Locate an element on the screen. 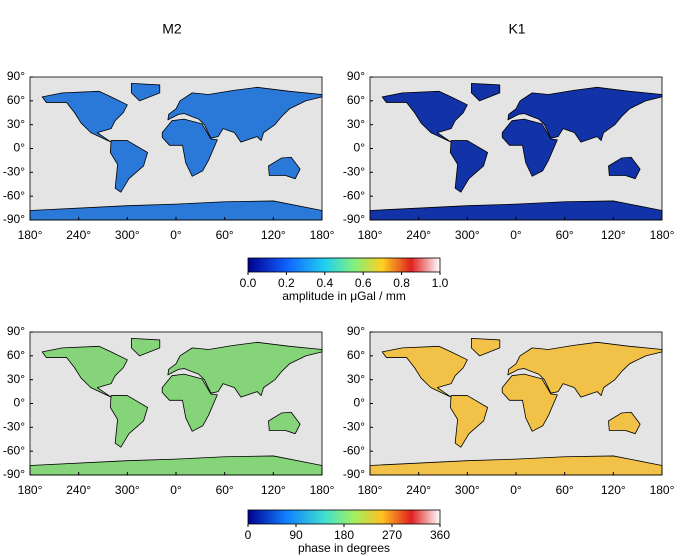  colorbar-tick-label: 180 is located at coordinates (344, 535).